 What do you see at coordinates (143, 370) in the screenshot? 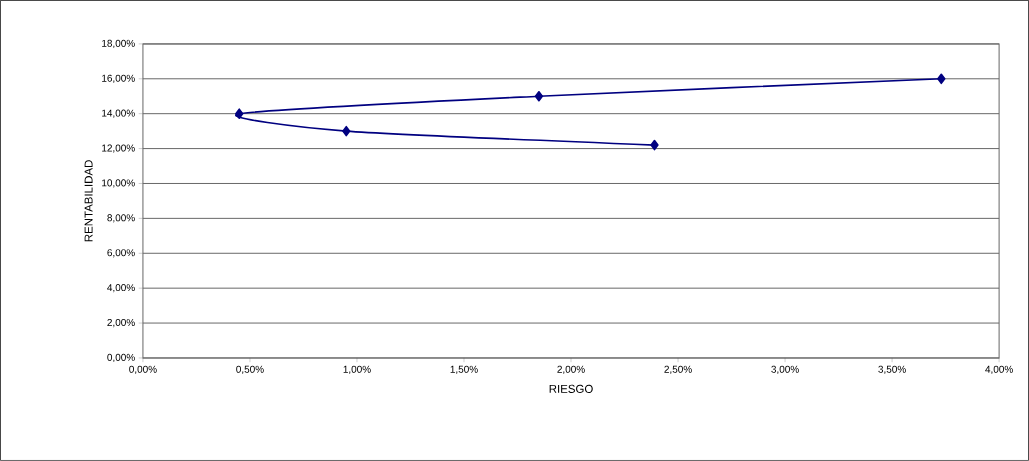
I see `x-tick-label: 0,00%` at bounding box center [143, 370].